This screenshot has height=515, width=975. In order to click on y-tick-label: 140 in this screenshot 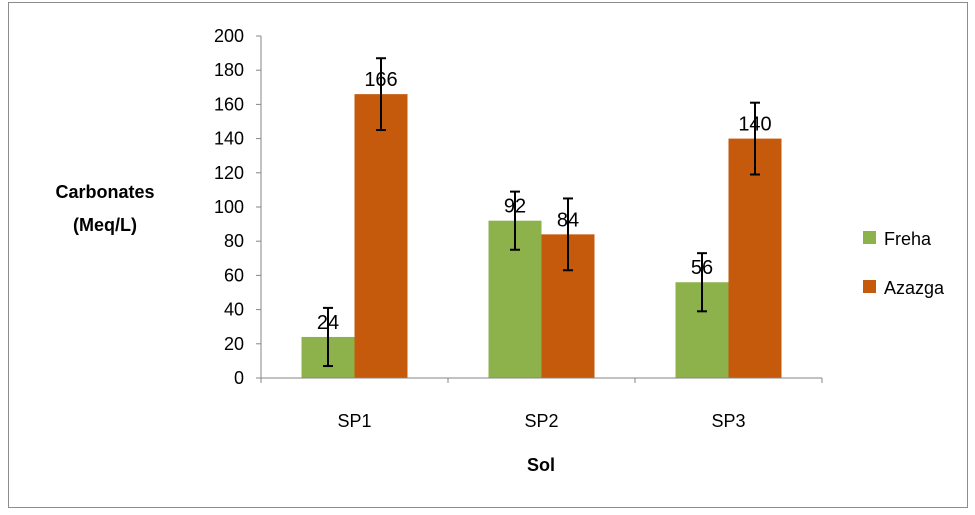, I will do `click(229, 139)`.